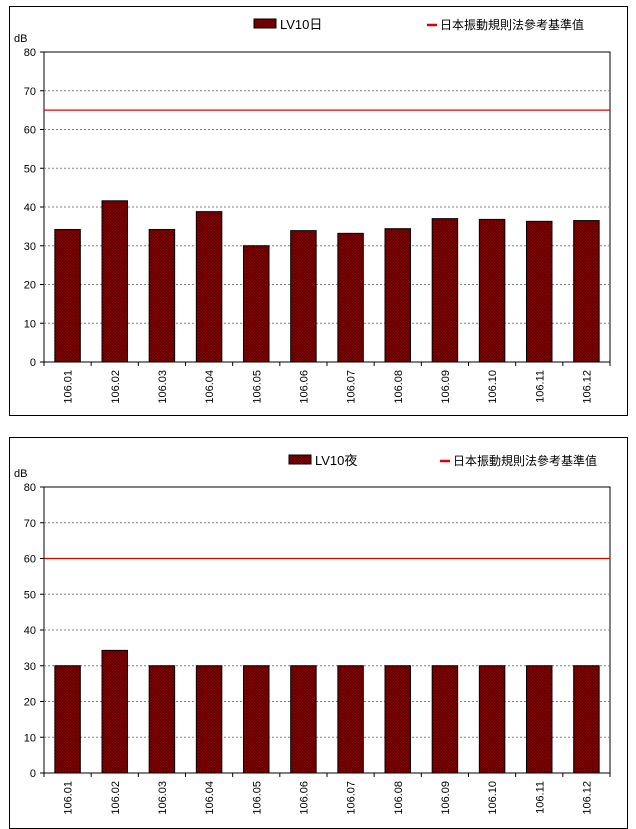  Describe the element at coordinates (30, 524) in the screenshot. I see `night-y-tick-label: 70` at that location.